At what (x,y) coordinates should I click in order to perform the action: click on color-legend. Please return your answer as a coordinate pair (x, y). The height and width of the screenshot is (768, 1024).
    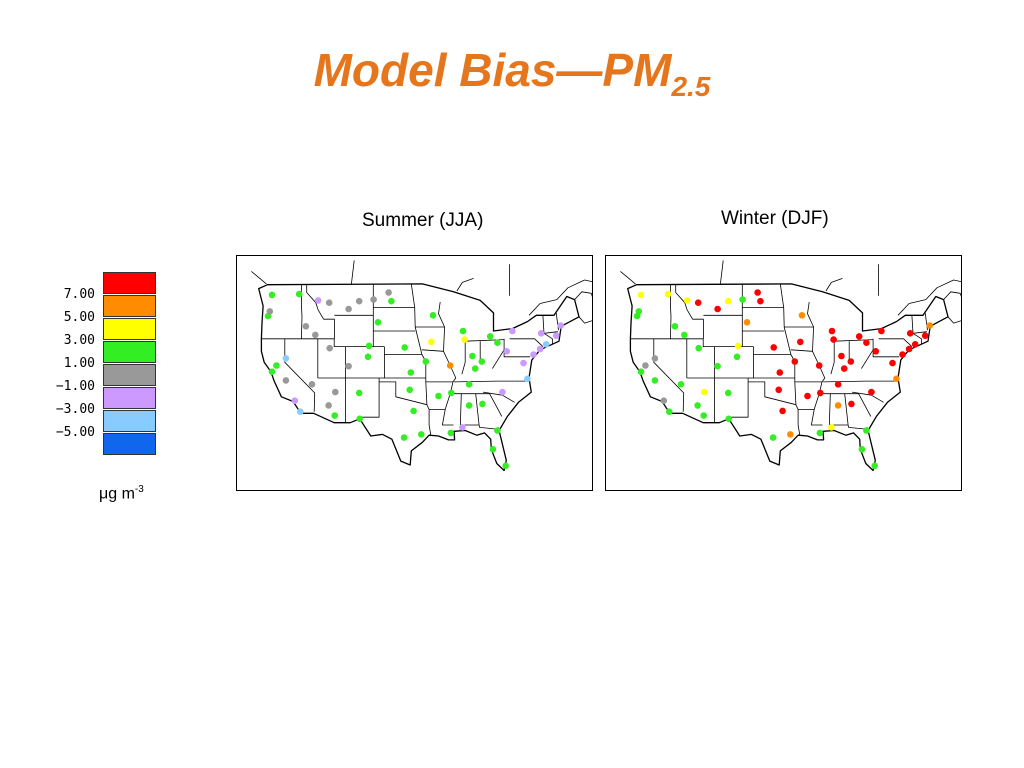
    Looking at the image, I should click on (129, 364).